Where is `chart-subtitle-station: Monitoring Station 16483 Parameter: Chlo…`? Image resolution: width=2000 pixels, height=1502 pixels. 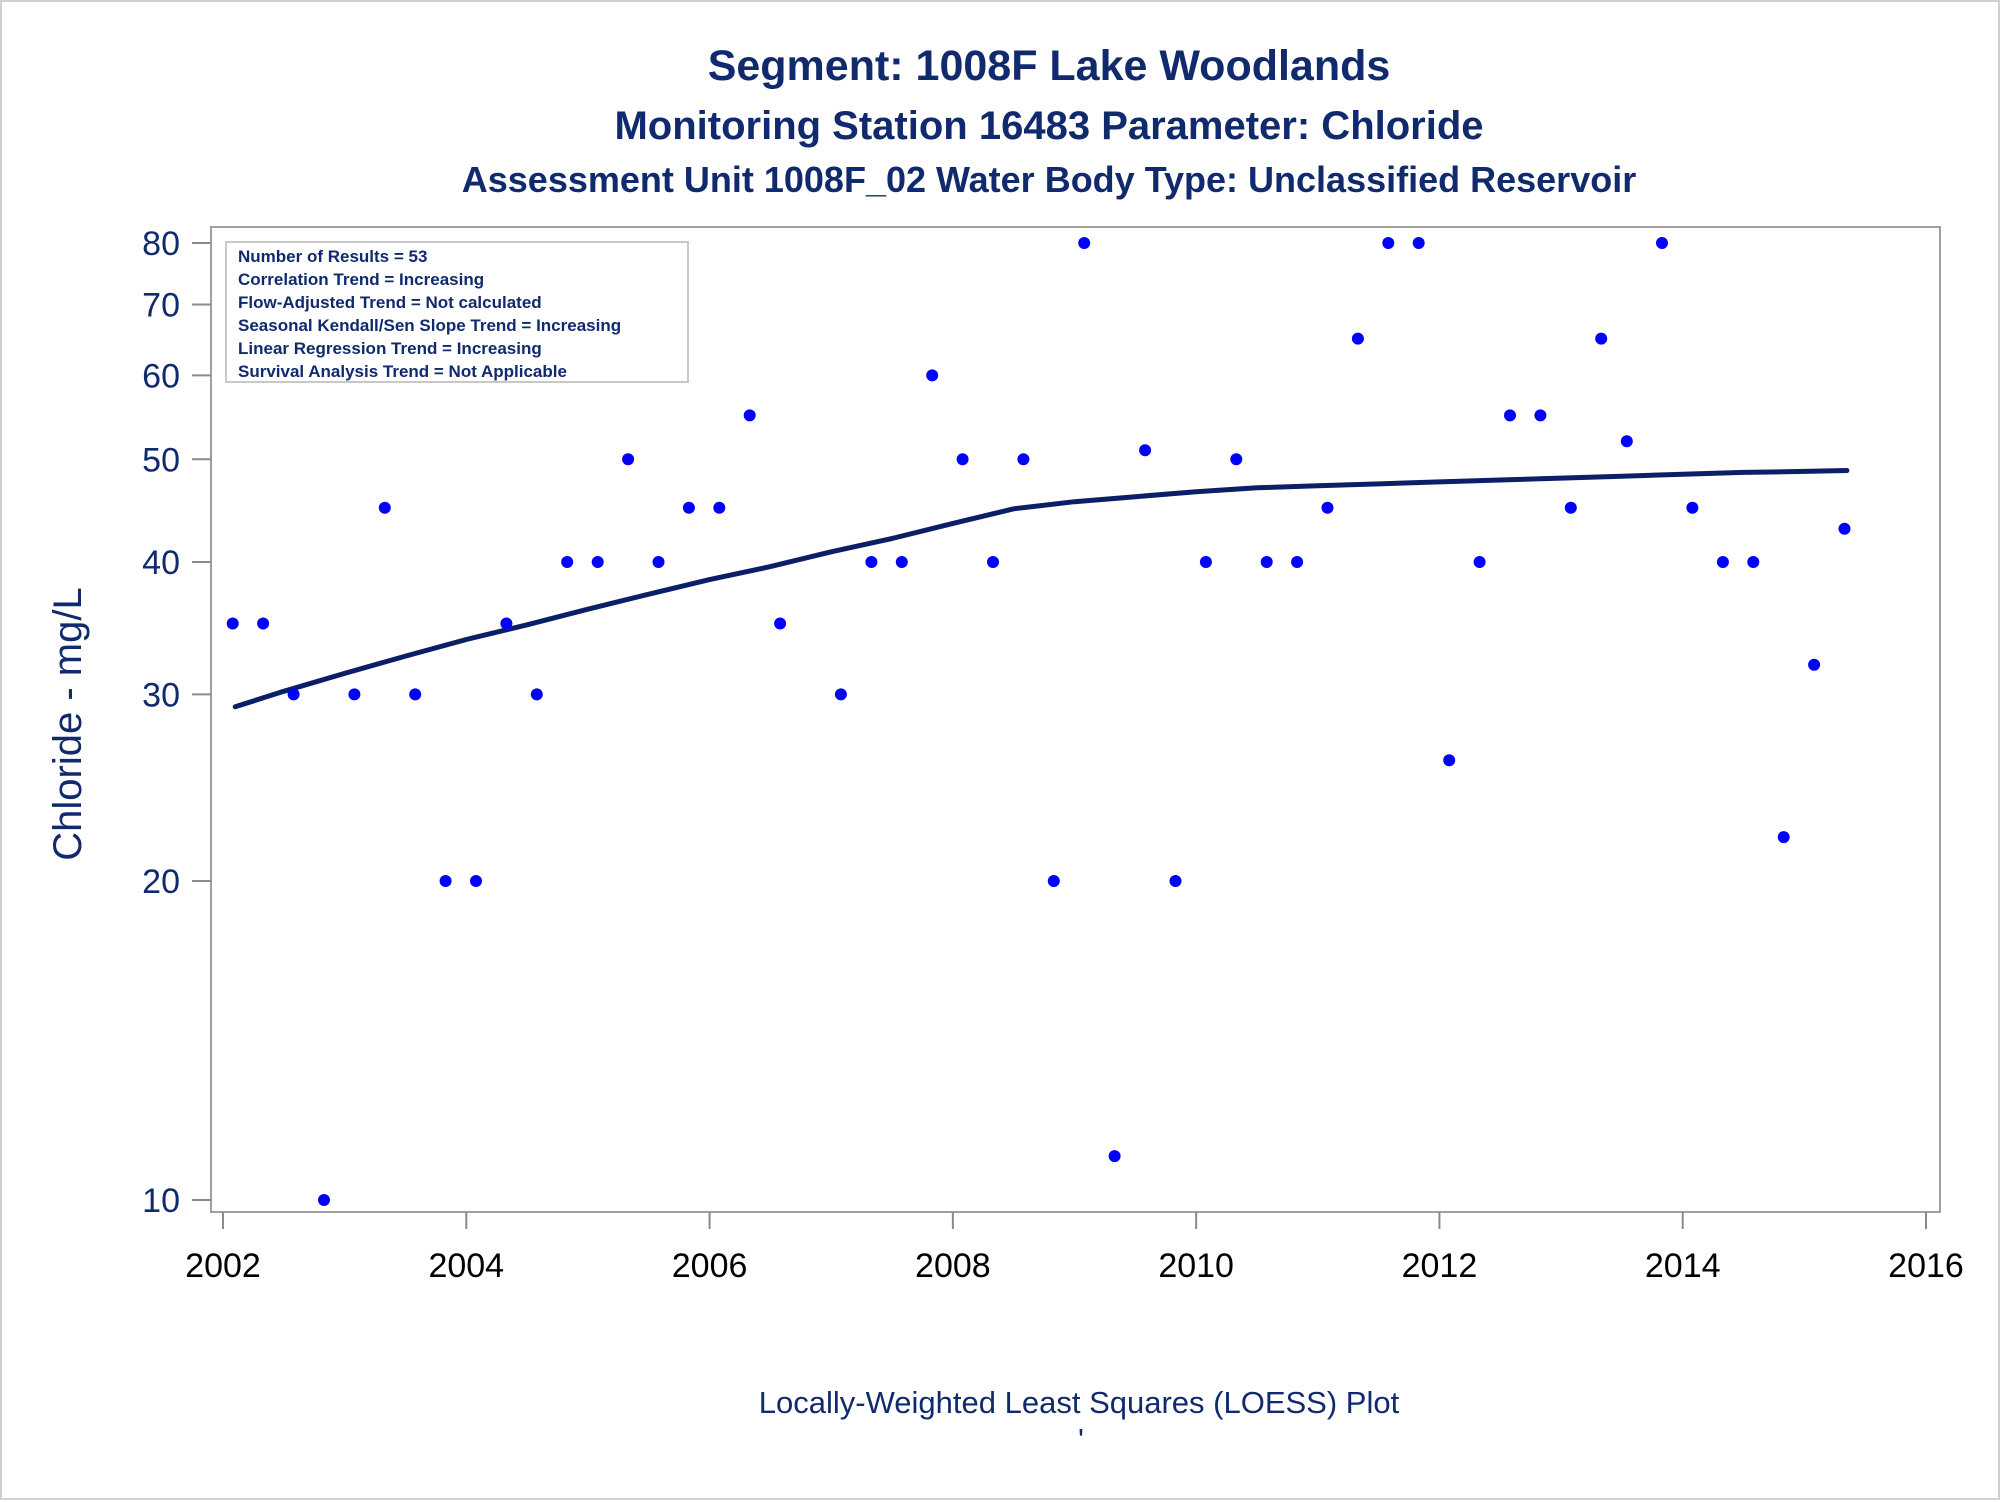 chart-subtitle-station: Monitoring Station 16483 Parameter: Chlo… is located at coordinates (1048, 126).